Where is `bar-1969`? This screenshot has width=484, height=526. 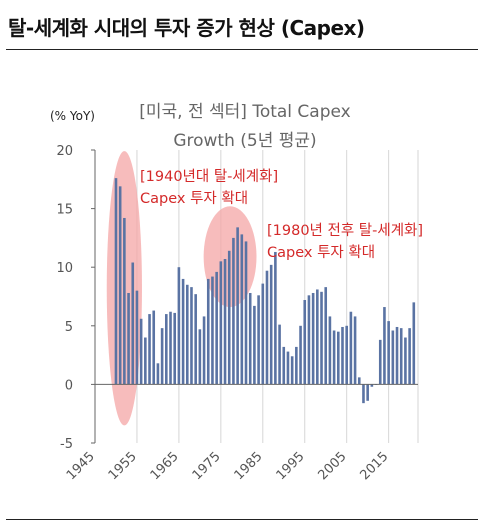
bar-1969 is located at coordinates (195, 339).